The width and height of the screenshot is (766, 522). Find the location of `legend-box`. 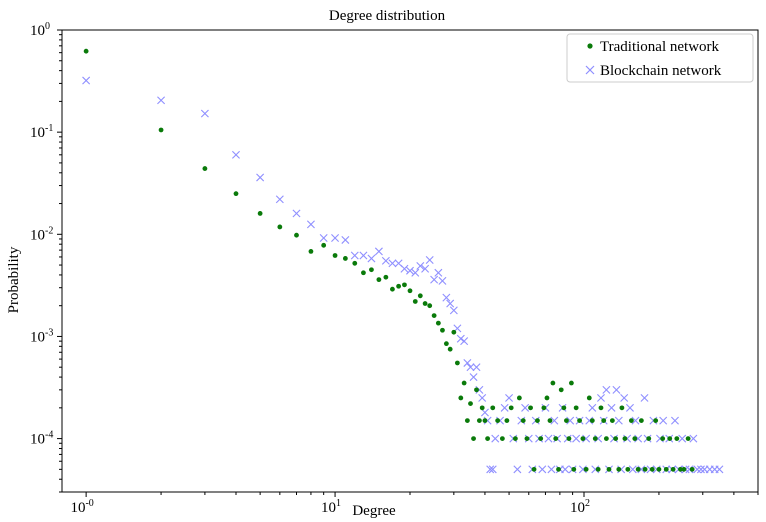

legend-box is located at coordinates (660, 58).